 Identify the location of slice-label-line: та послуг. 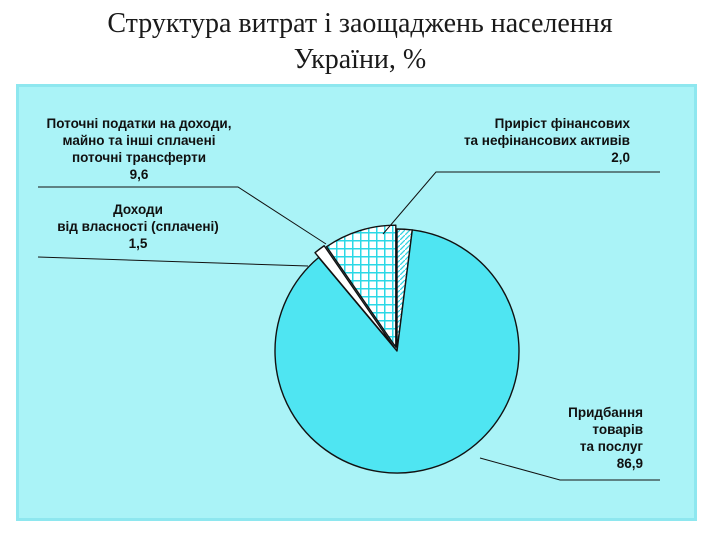
(612, 446).